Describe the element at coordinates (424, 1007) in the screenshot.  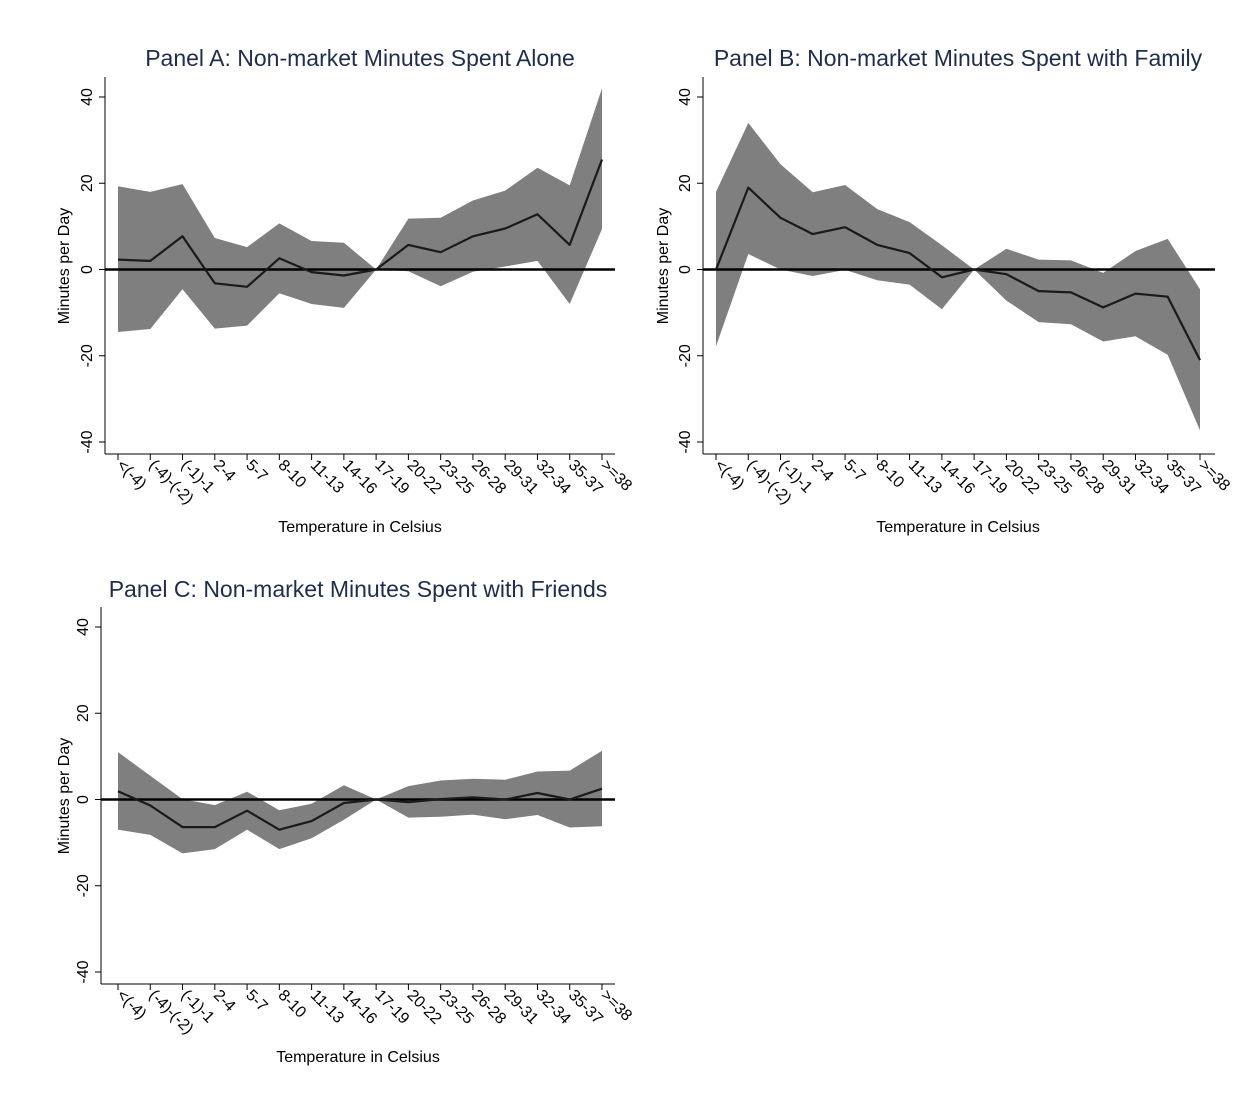
I see `panel-c-x-tick-label: 20-22` at that location.